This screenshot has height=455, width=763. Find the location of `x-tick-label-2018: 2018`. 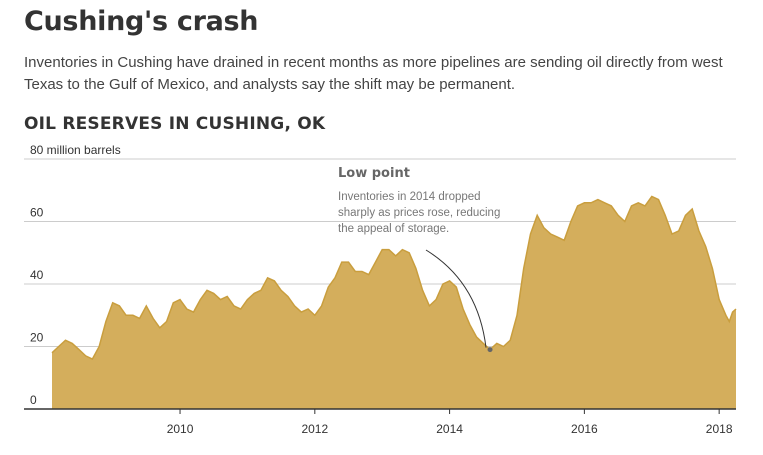

x-tick-label-2018: 2018 is located at coordinates (719, 429).